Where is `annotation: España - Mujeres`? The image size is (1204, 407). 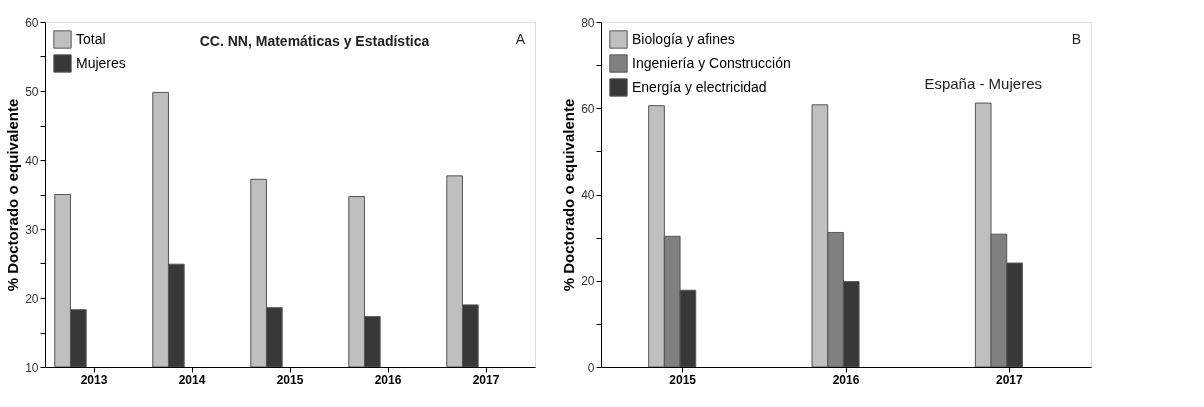 annotation: España - Mujeres is located at coordinates (983, 83).